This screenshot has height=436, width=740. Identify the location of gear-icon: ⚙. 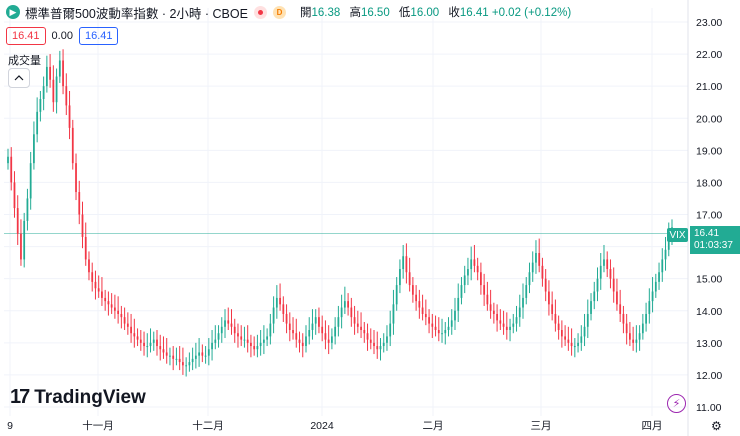
(716, 426).